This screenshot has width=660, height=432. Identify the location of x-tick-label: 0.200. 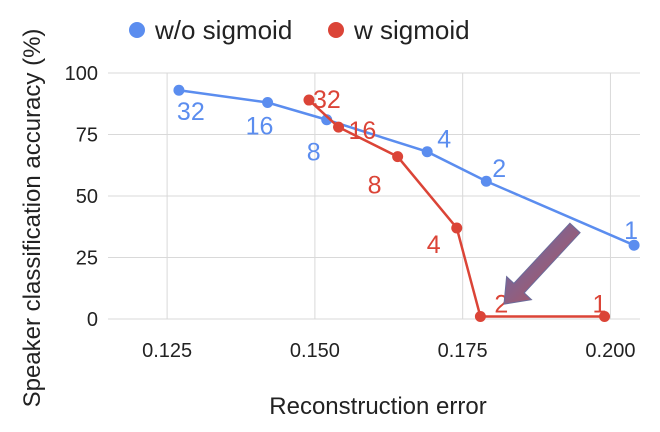
(610, 351).